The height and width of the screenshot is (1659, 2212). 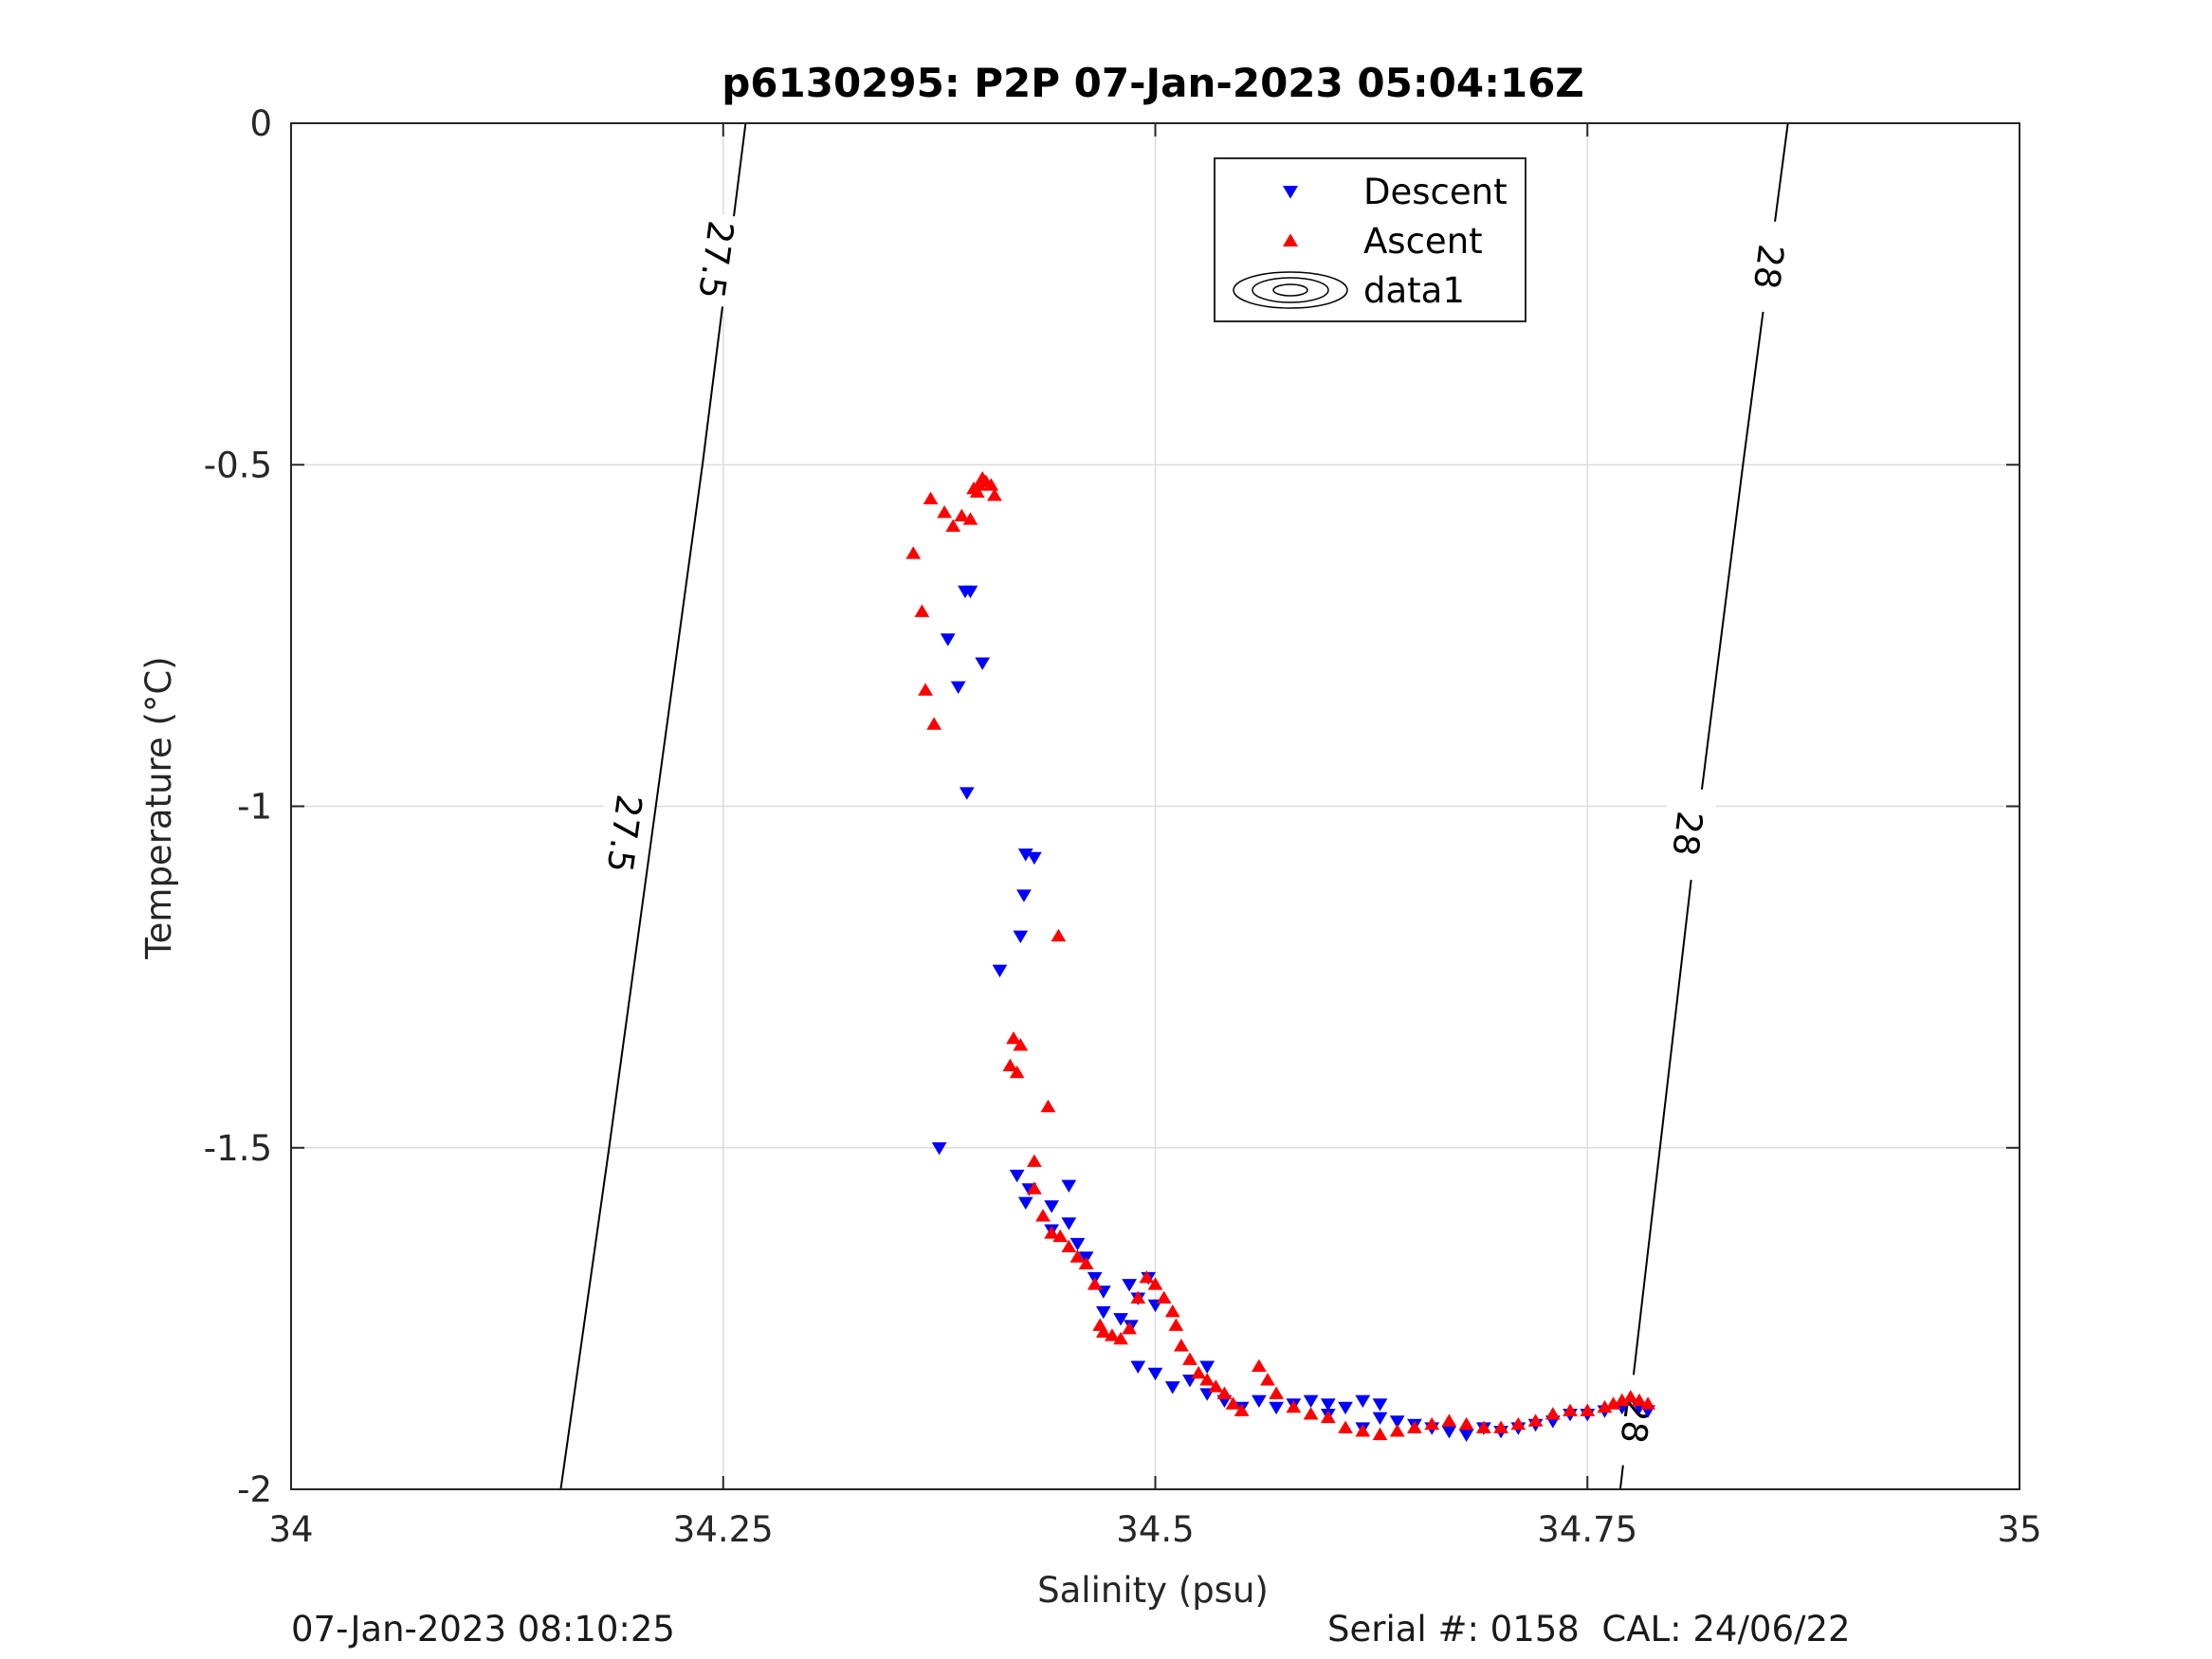 I want to click on y-tick-label: -1, so click(x=254, y=807).